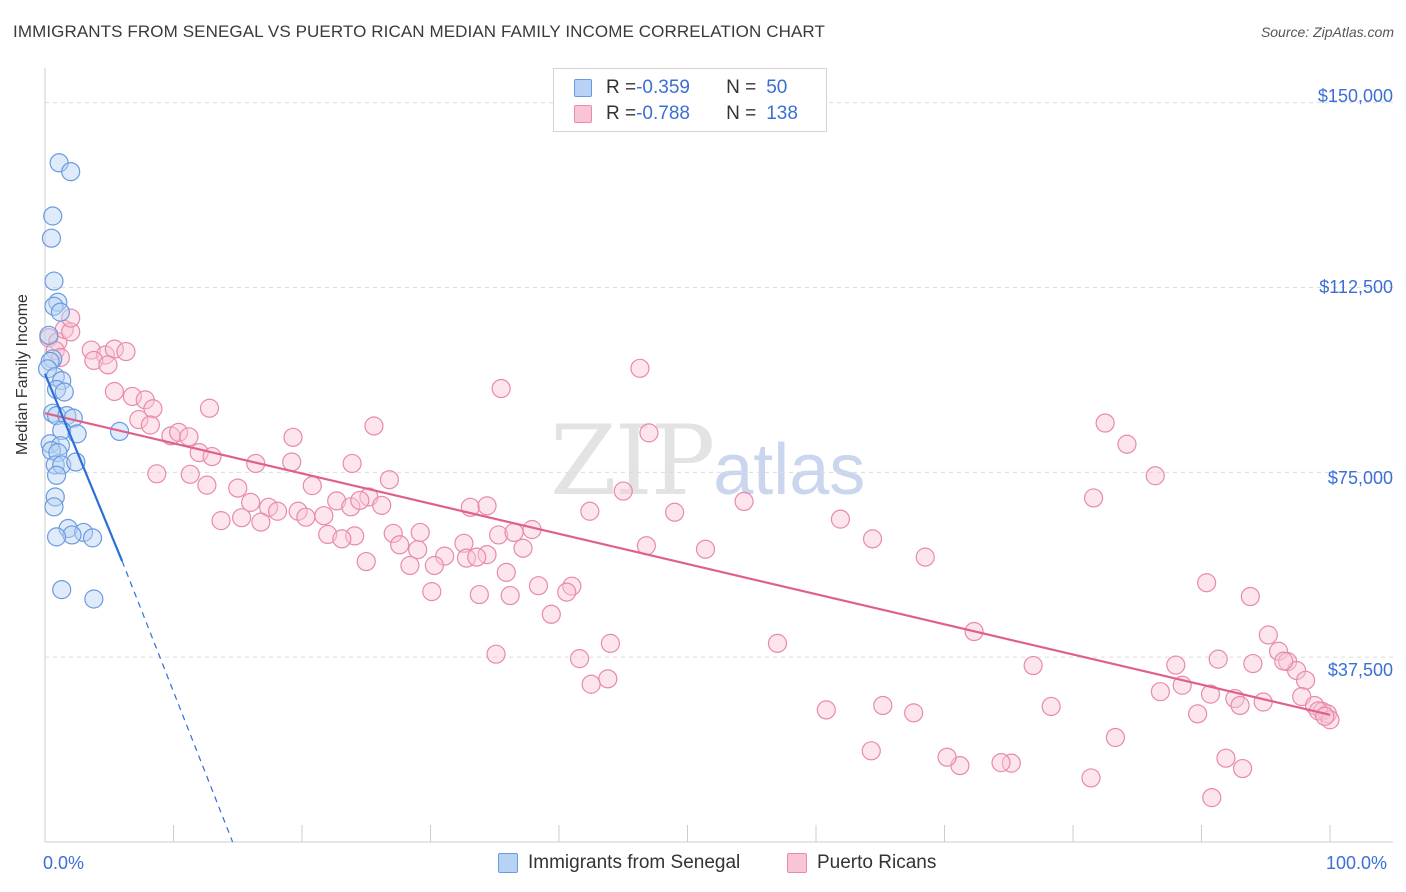 Image resolution: width=1406 pixels, height=892 pixels. What do you see at coordinates (663, 113) in the screenshot?
I see `legend-r-value: -0.788` at bounding box center [663, 113].